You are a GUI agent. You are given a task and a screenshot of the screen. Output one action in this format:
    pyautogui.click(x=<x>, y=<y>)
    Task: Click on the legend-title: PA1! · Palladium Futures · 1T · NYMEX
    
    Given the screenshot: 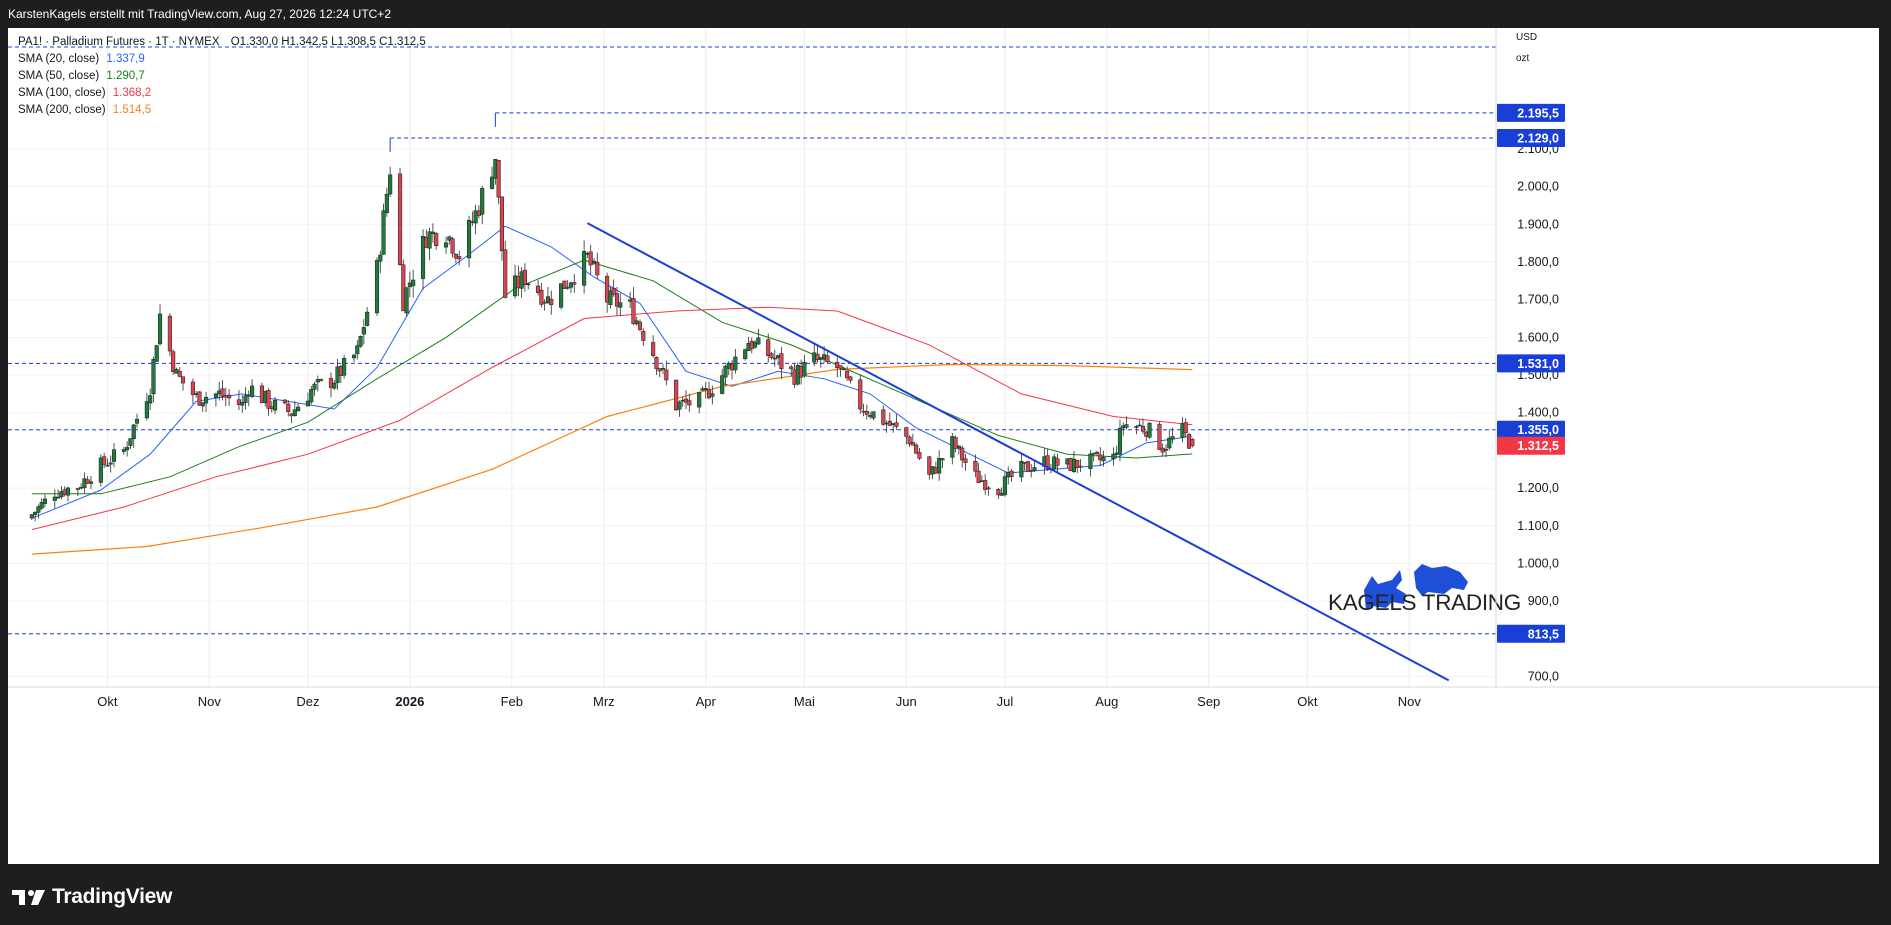 What is the action you would take?
    pyautogui.click(x=119, y=42)
    